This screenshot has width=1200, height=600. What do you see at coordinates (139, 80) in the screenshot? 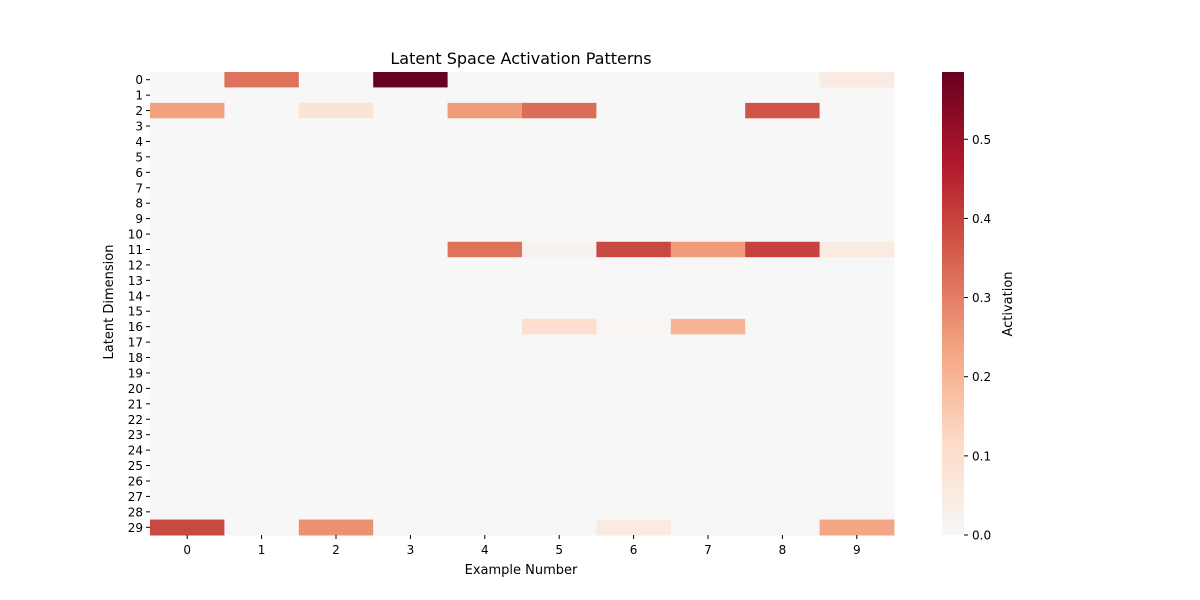
I see `y-tick-label: 0` at bounding box center [139, 80].